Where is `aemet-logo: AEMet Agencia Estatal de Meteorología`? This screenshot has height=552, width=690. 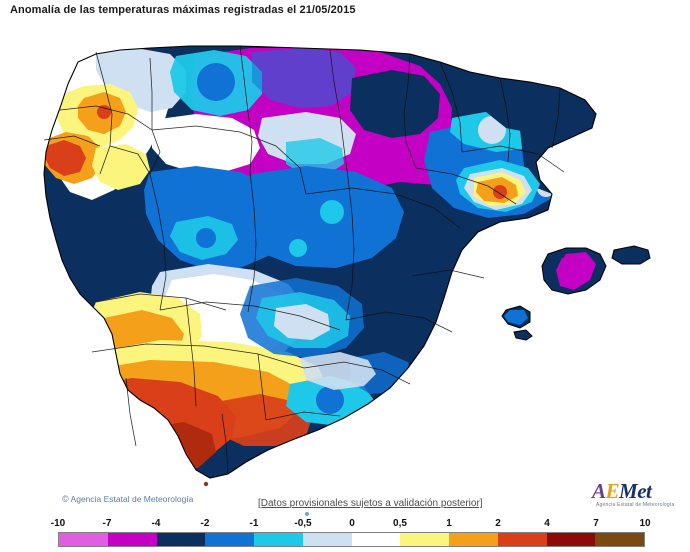
aemet-logo: AEMet Agencia Estatal de Meteorología is located at coordinates (638, 496).